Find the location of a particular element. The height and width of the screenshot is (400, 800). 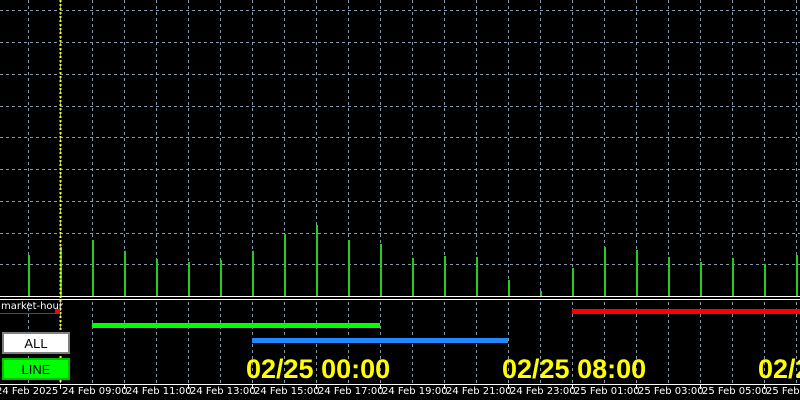

session-marker is located at coordinates (57, 311).